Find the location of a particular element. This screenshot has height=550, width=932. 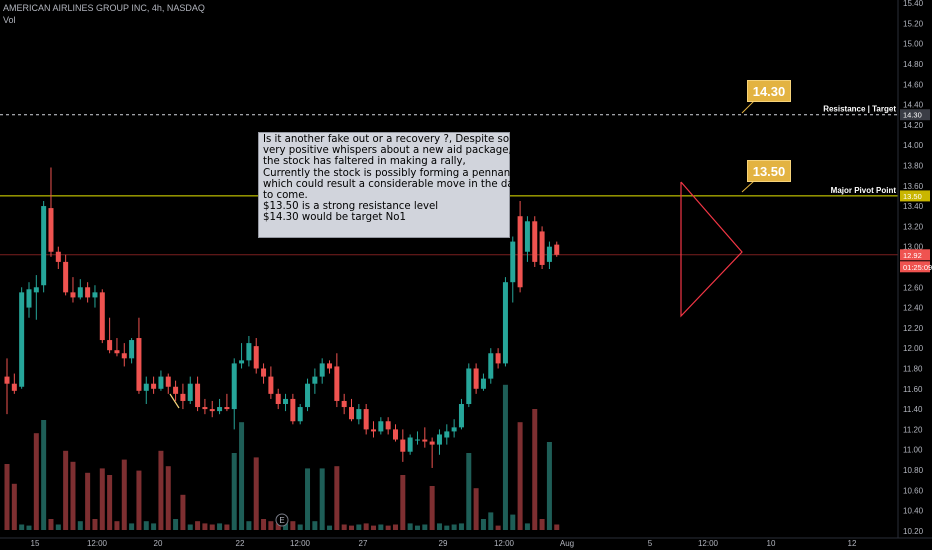

pivot-callout: 13.50 is located at coordinates (769, 171).